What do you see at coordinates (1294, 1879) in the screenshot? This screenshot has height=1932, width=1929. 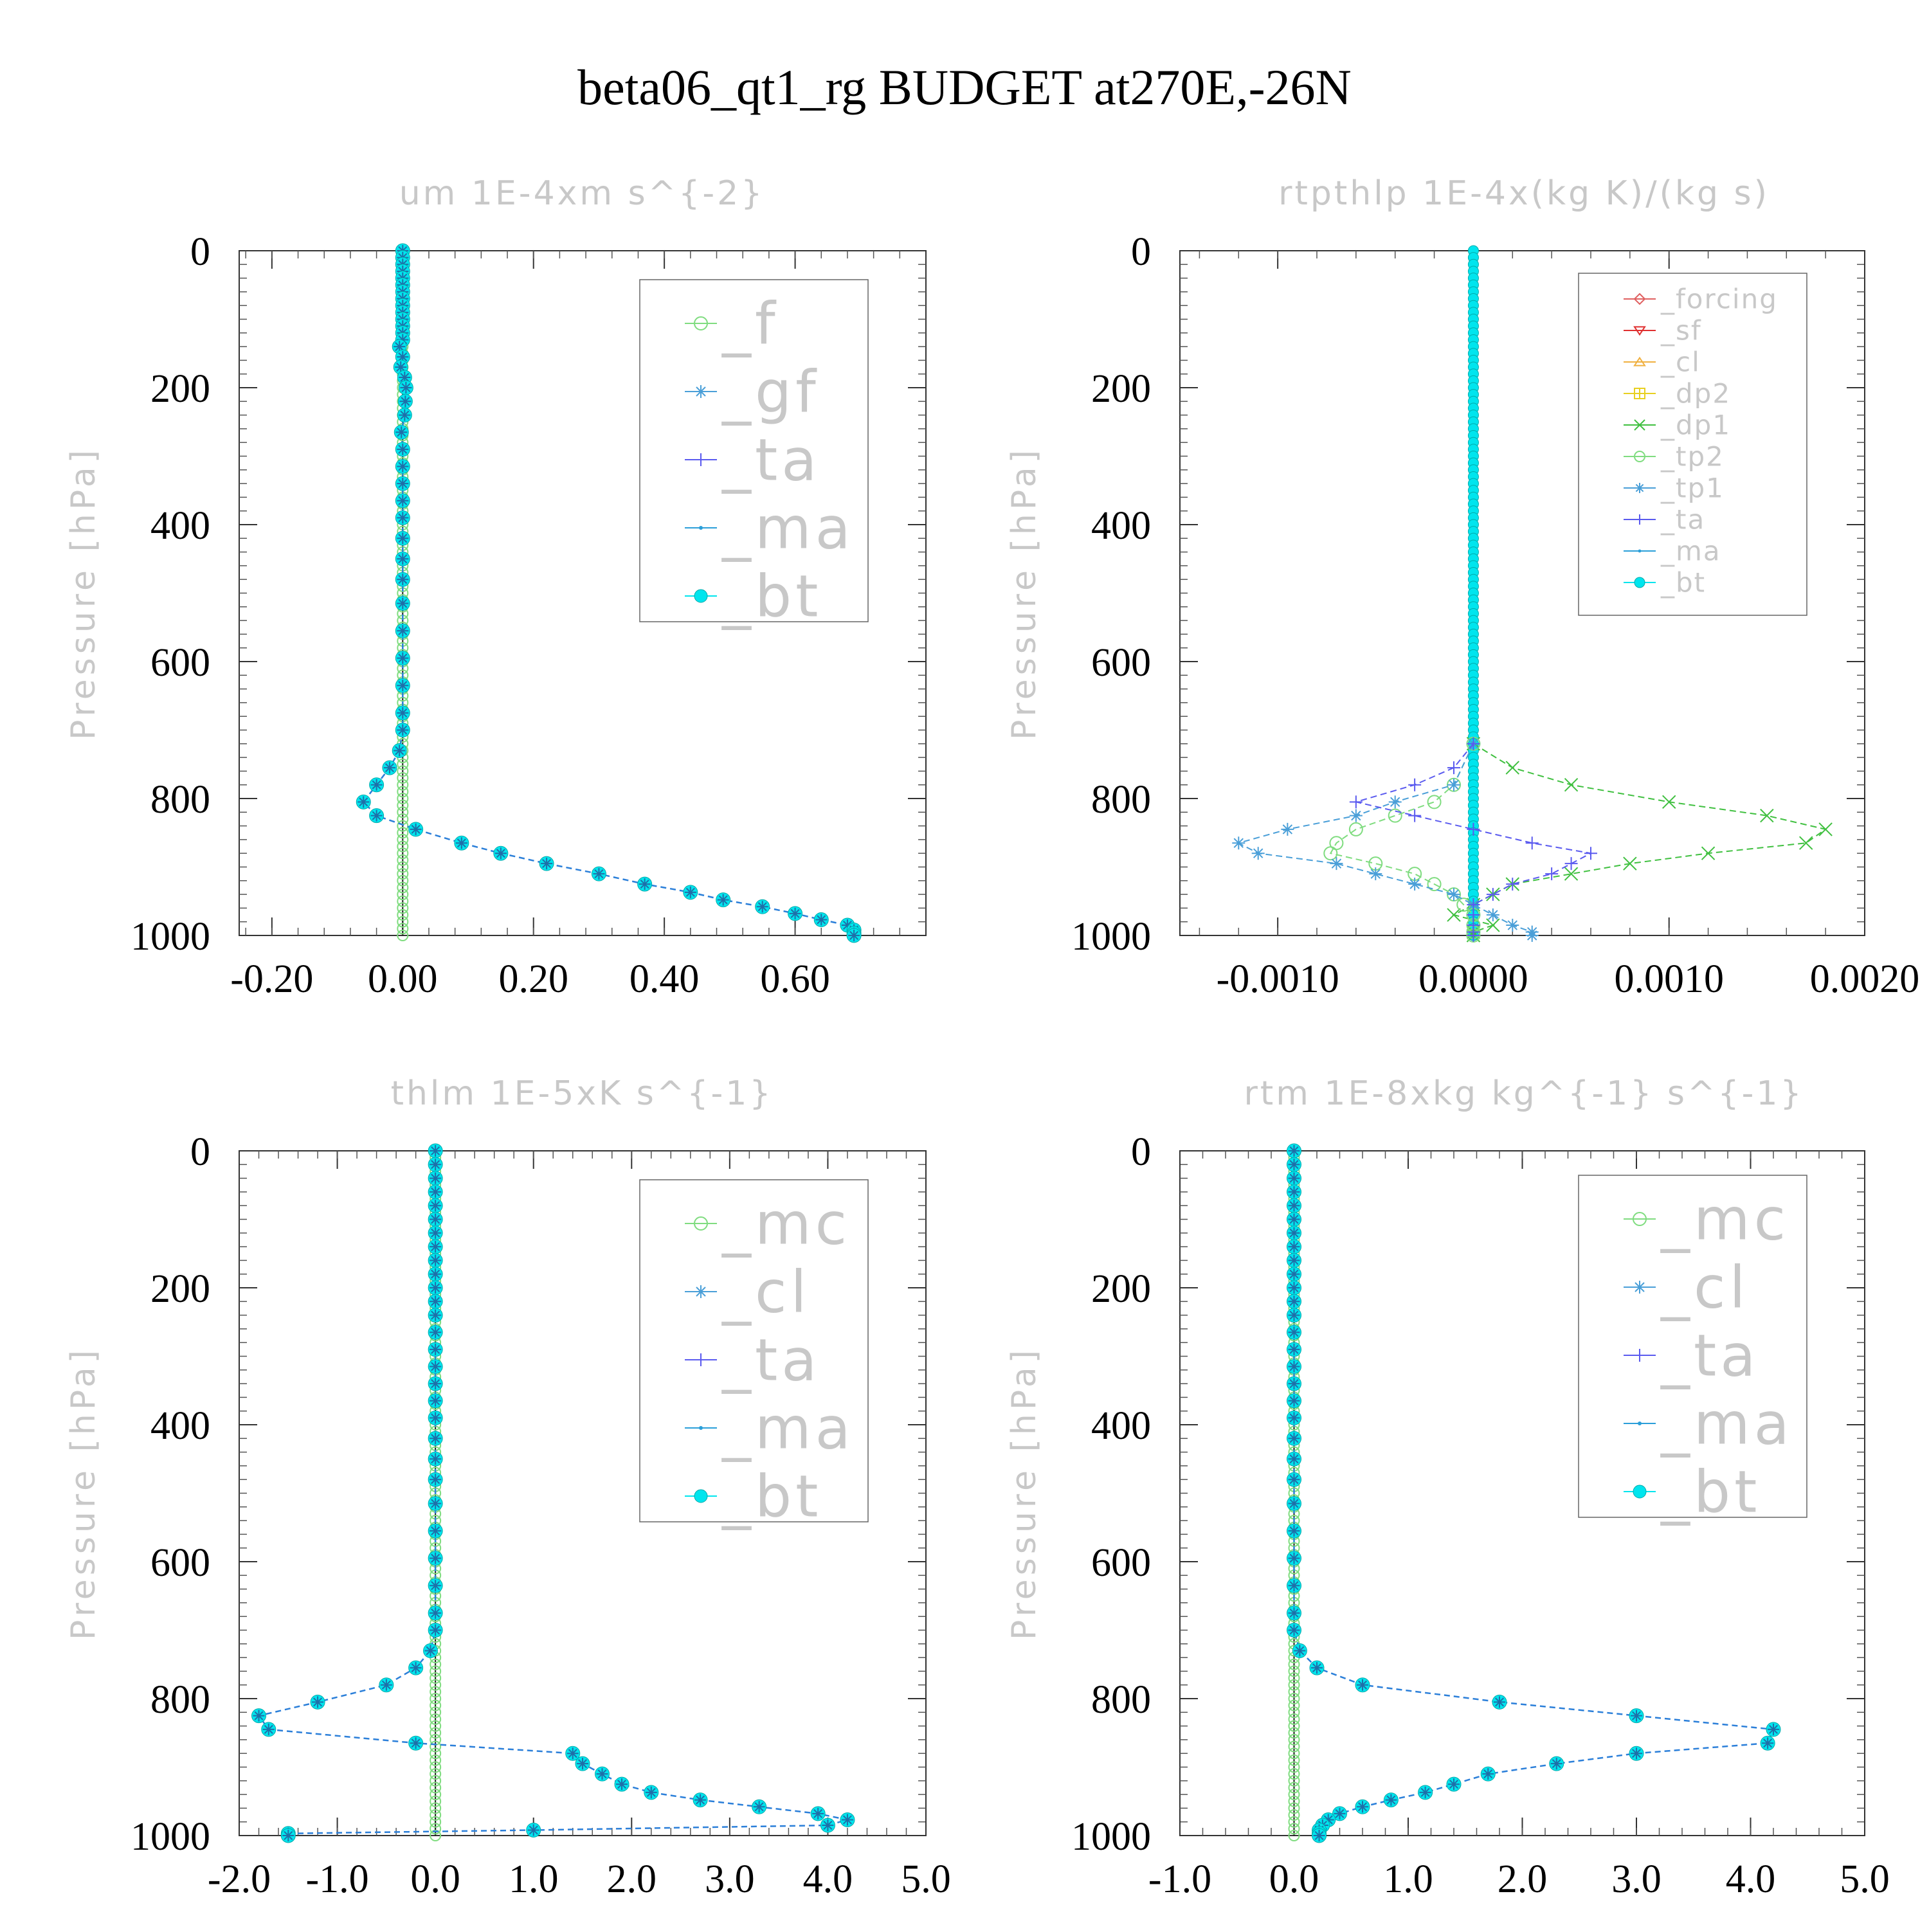 I see `x-tick-label: 0.0` at bounding box center [1294, 1879].